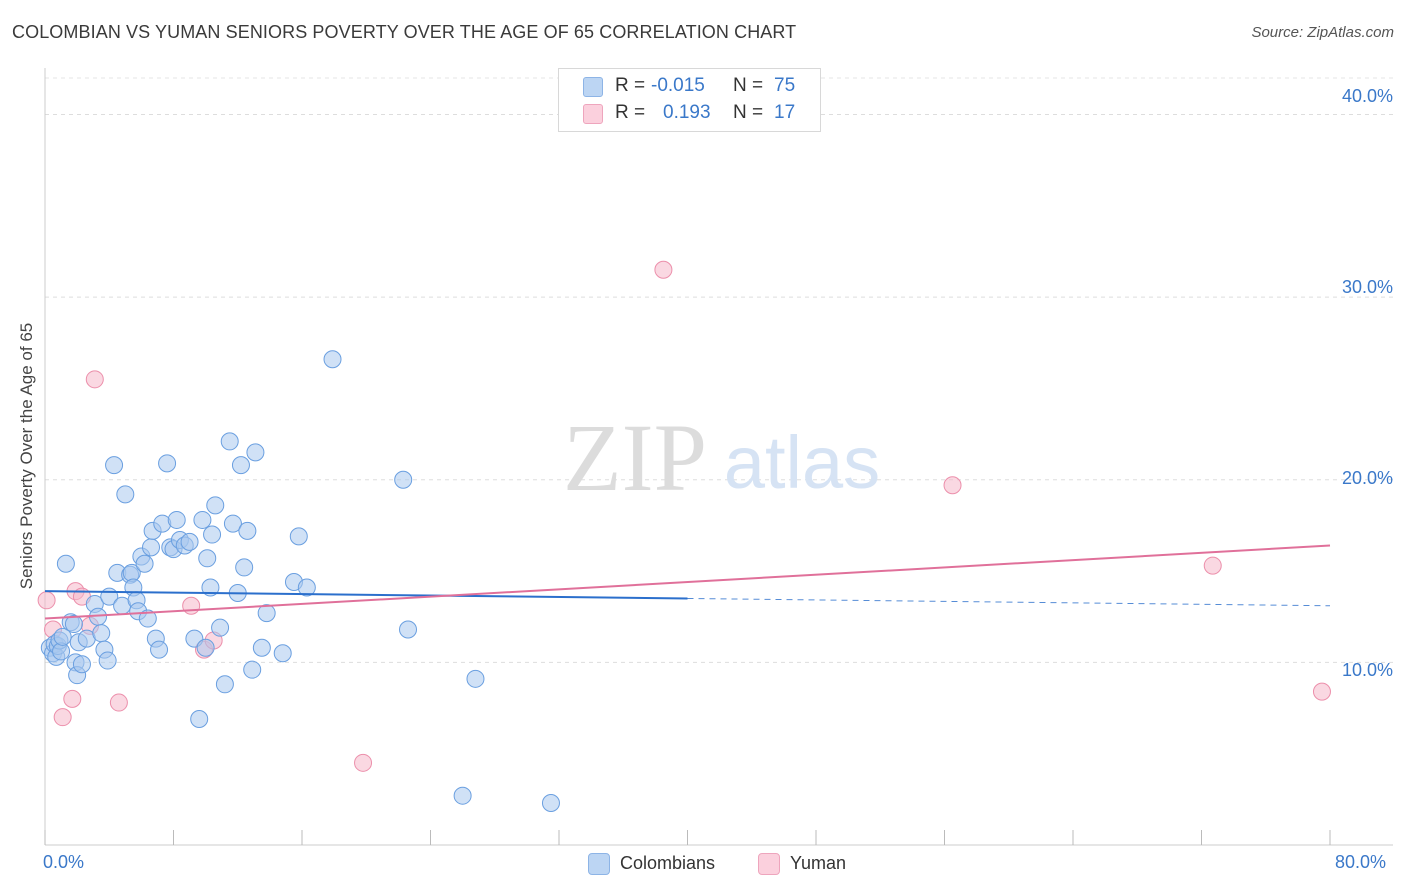  I want to click on x-min-label: 0.0%, so click(64, 862).